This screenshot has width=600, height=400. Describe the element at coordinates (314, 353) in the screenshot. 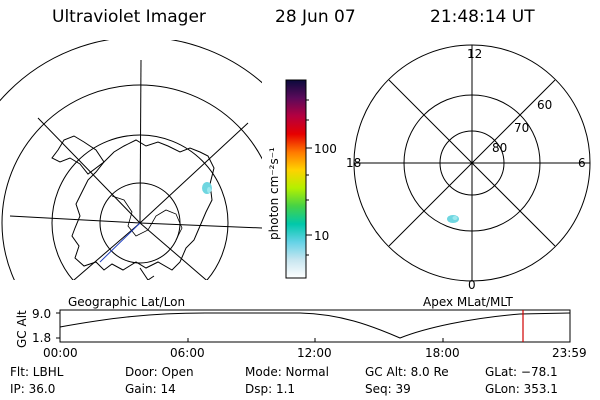

I see `timeline-xtick-label: 12:00` at that location.